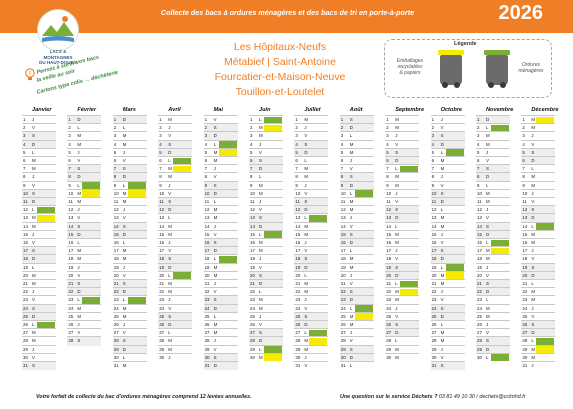  I want to click on day-row: 31 M, so click(129, 365).